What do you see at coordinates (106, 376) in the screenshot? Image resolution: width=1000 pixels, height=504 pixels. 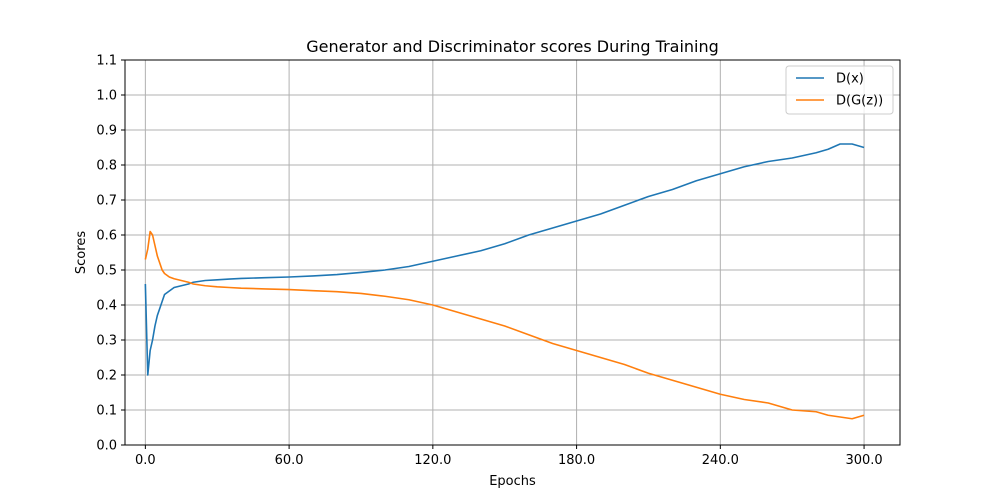 I see `y-tick-label: 0.2` at bounding box center [106, 376].